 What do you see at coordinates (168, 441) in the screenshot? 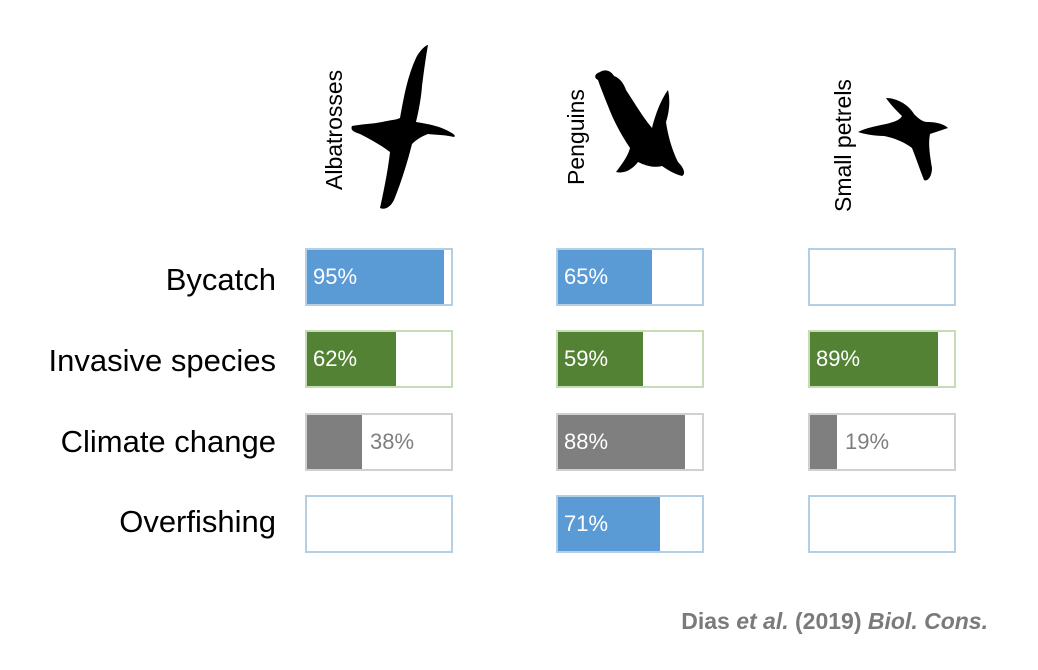
I see `row-label-climate-change: Climate change` at bounding box center [168, 441].